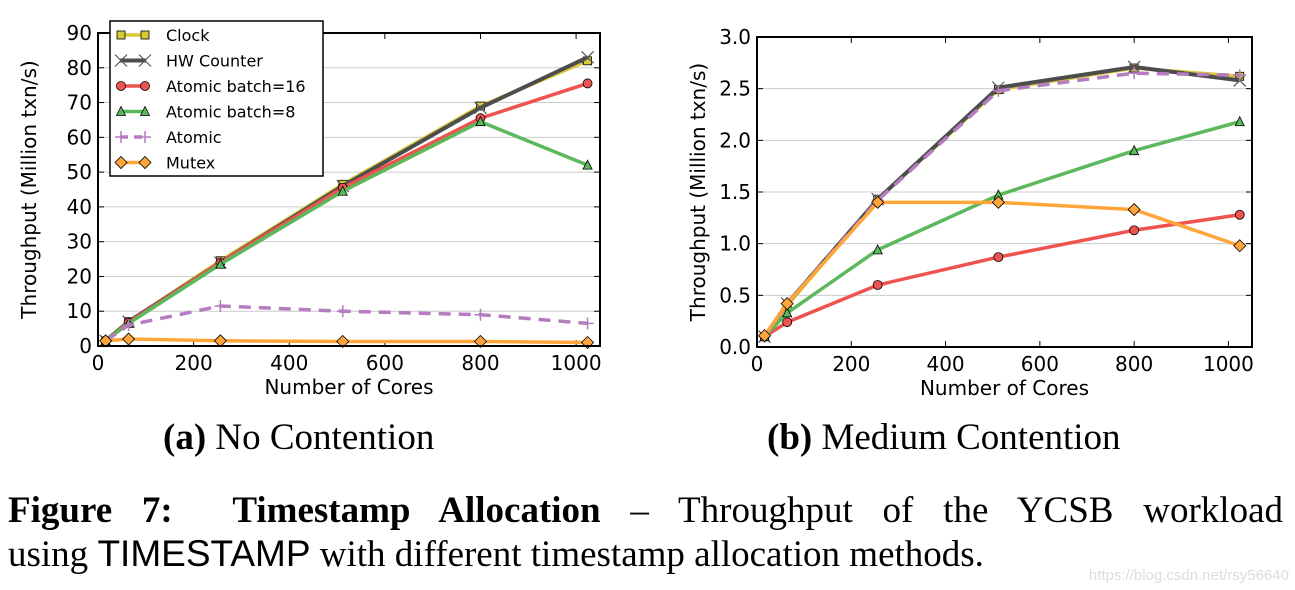 The height and width of the screenshot is (590, 1295). What do you see at coordinates (79, 103) in the screenshot?
I see `y-tick-label: 70` at bounding box center [79, 103].